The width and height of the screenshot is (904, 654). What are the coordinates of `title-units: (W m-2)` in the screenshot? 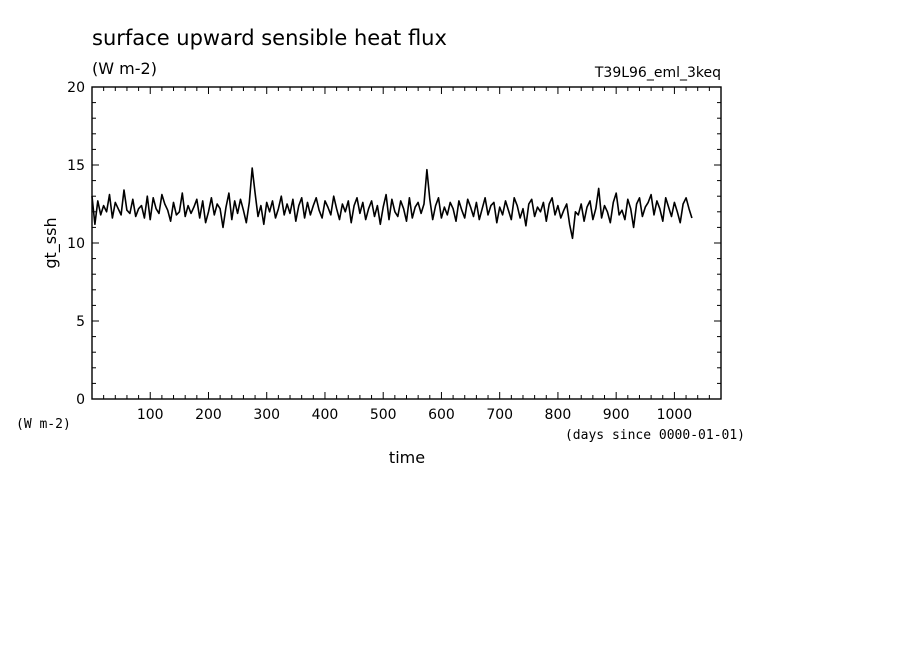 It's located at (124, 68).